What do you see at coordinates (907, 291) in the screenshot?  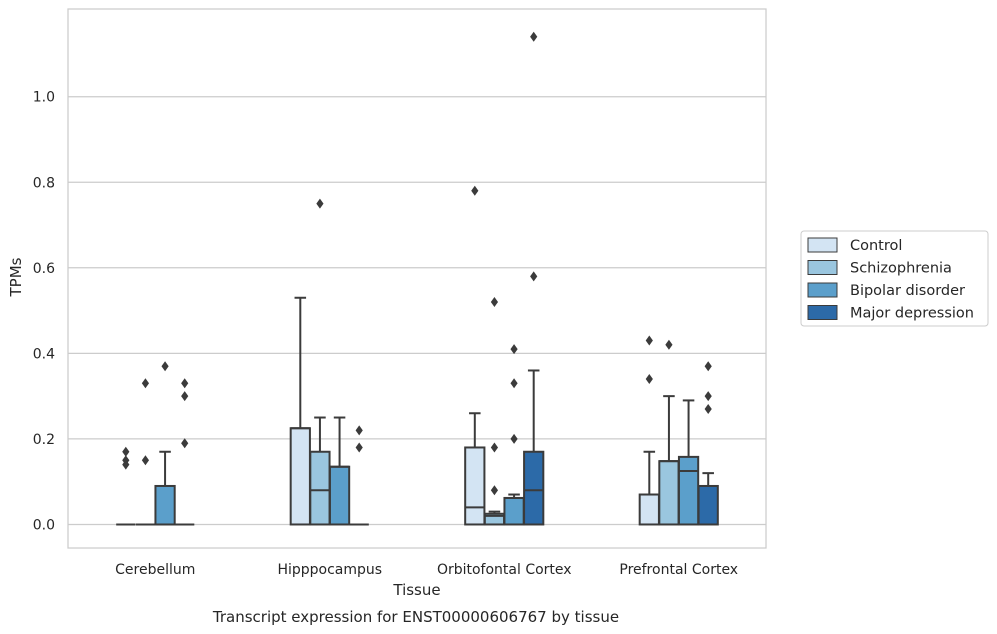 I see `legend-label: Bipolar disorder` at bounding box center [907, 291].